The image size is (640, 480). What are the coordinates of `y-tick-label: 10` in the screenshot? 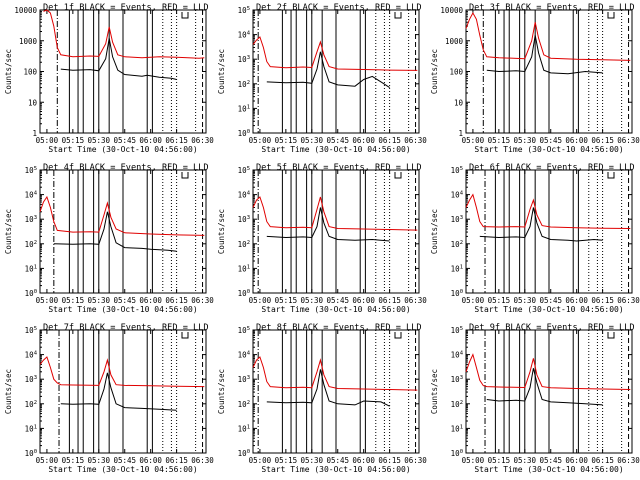 It's located at (33, 102).